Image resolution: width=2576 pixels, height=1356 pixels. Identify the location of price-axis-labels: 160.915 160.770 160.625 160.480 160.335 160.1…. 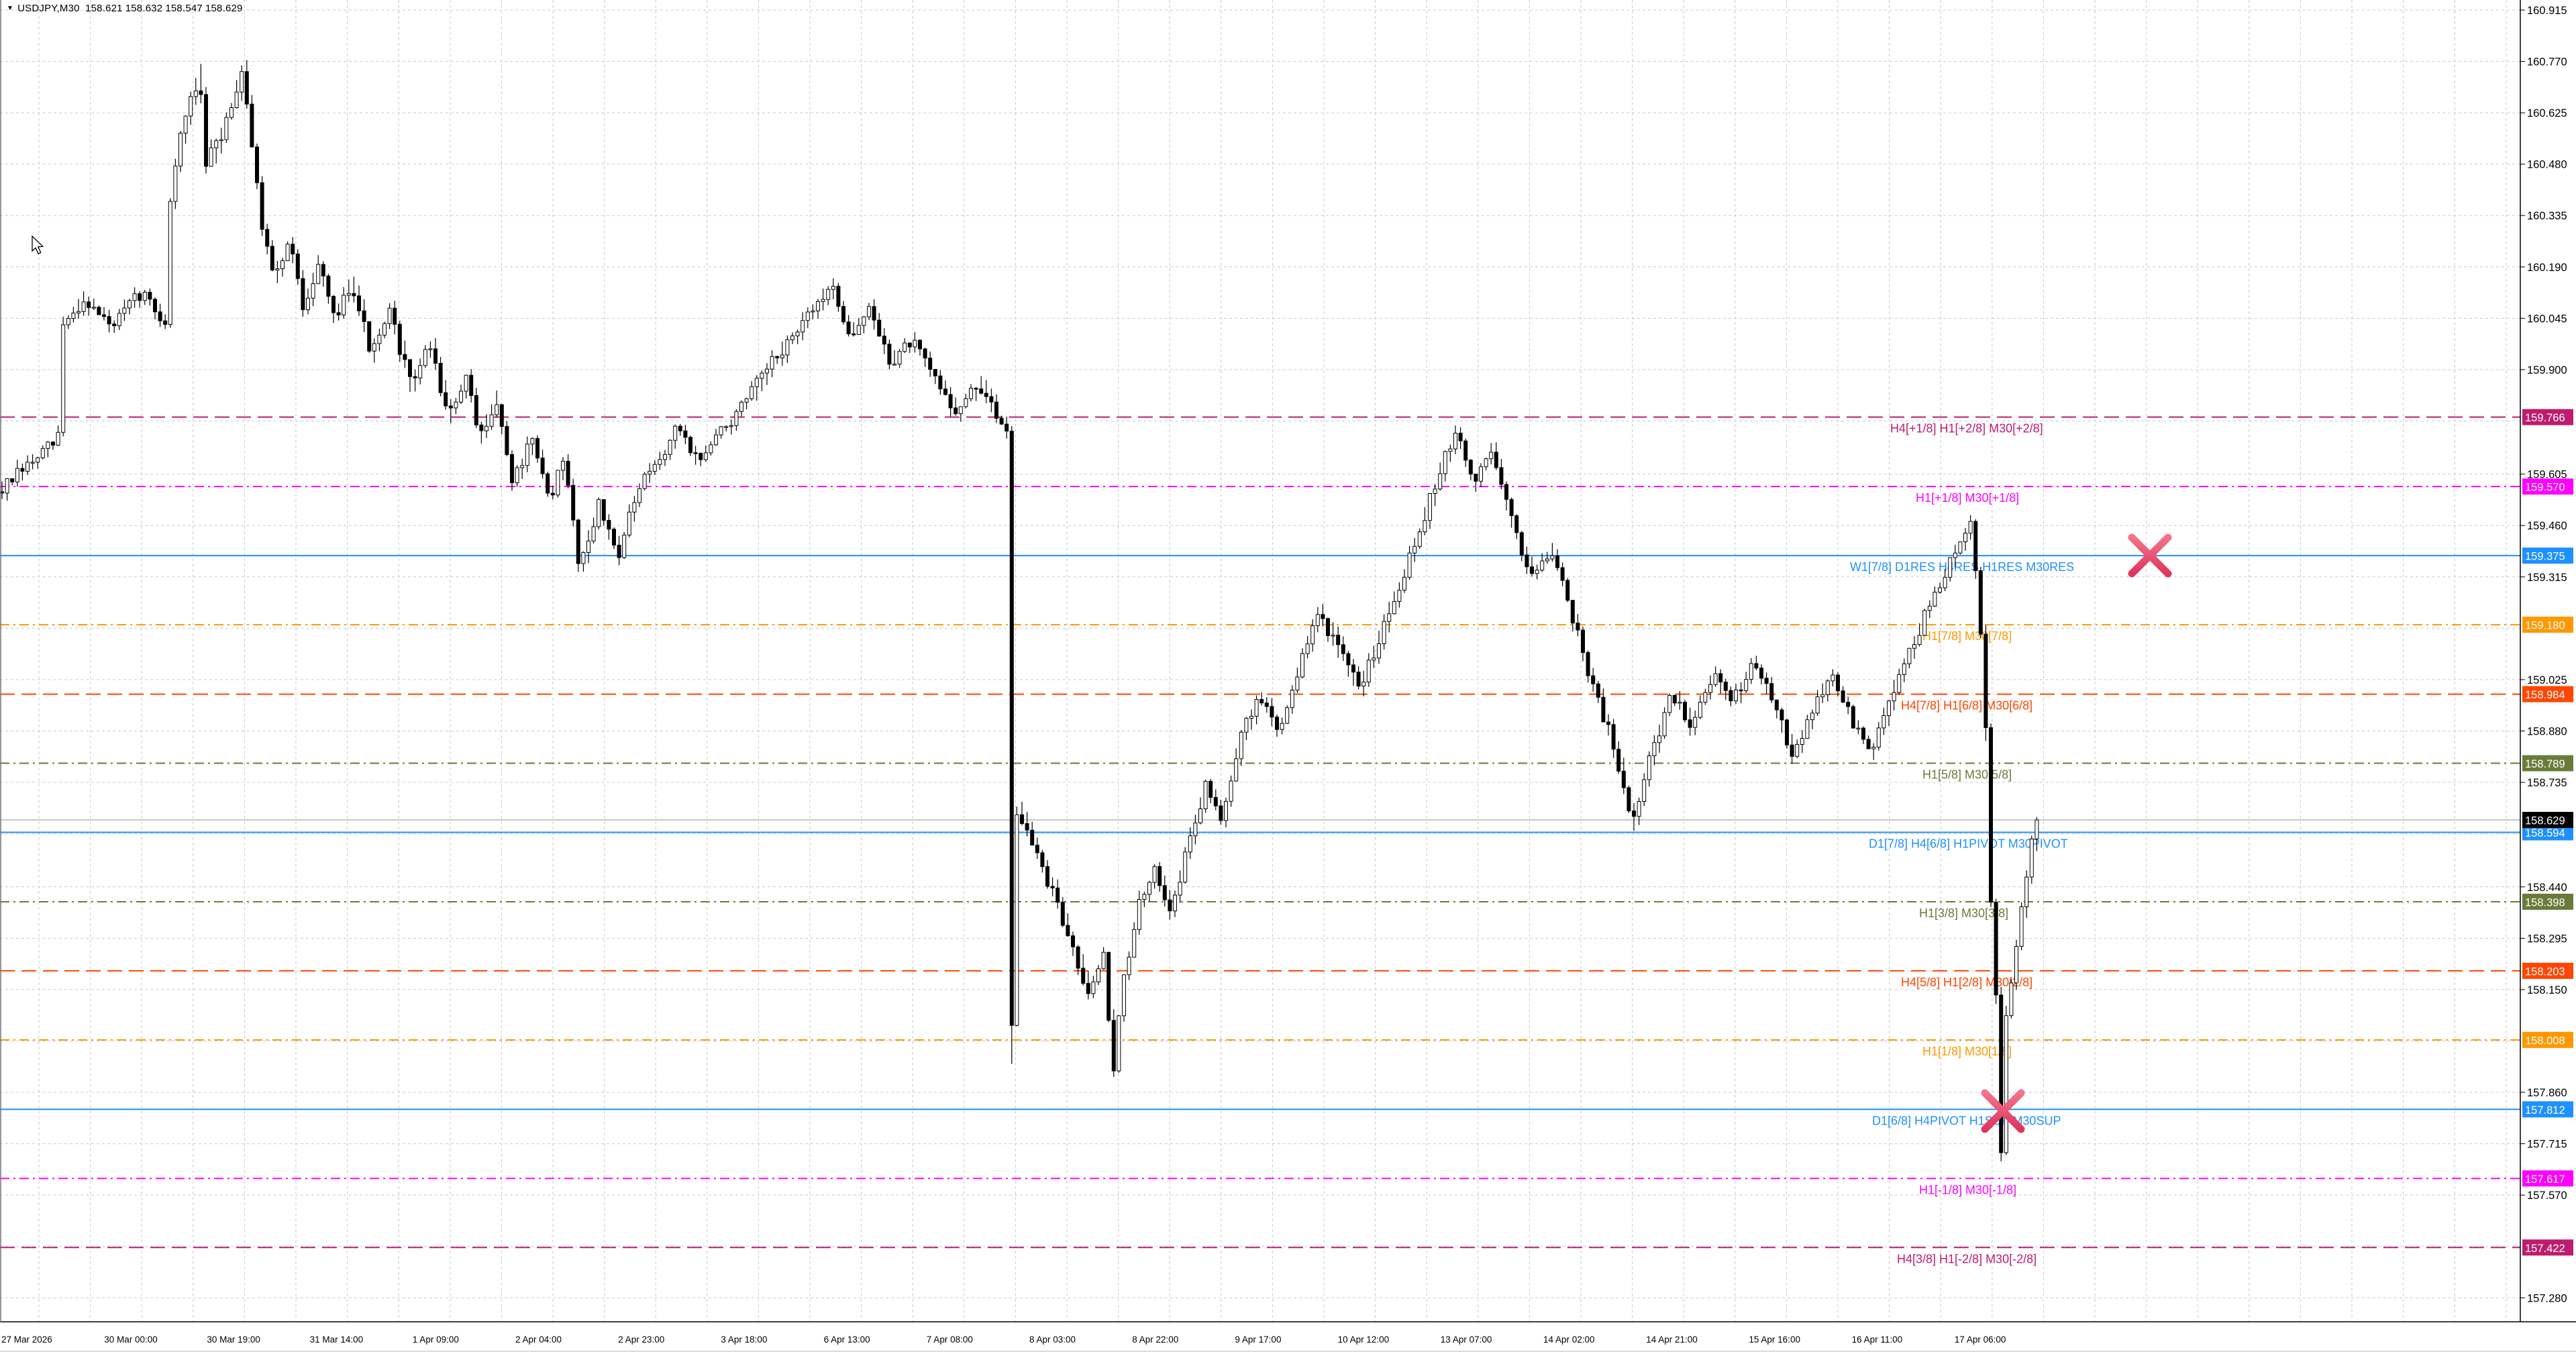
(2543, 654).